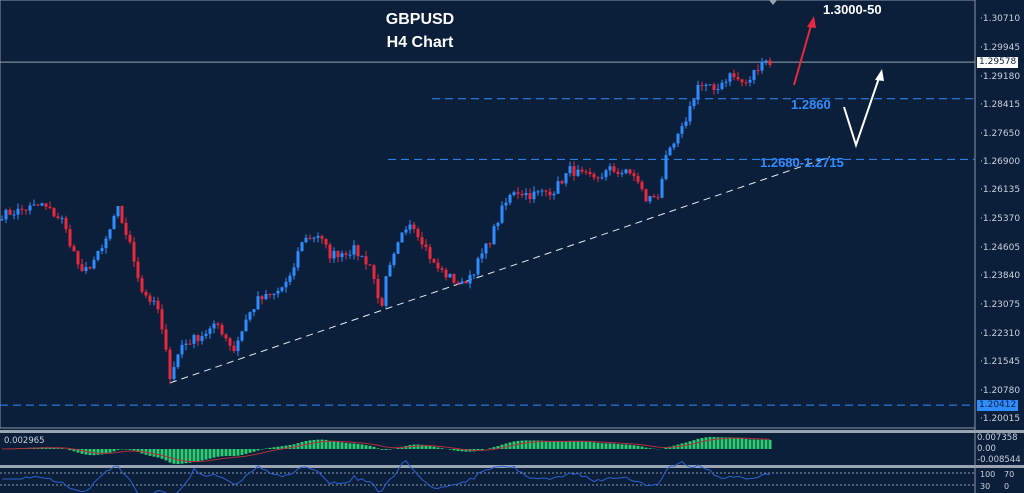 The image size is (1024, 493). What do you see at coordinates (1000, 390) in the screenshot?
I see `y-tick-label: ·1.20780` at bounding box center [1000, 390].